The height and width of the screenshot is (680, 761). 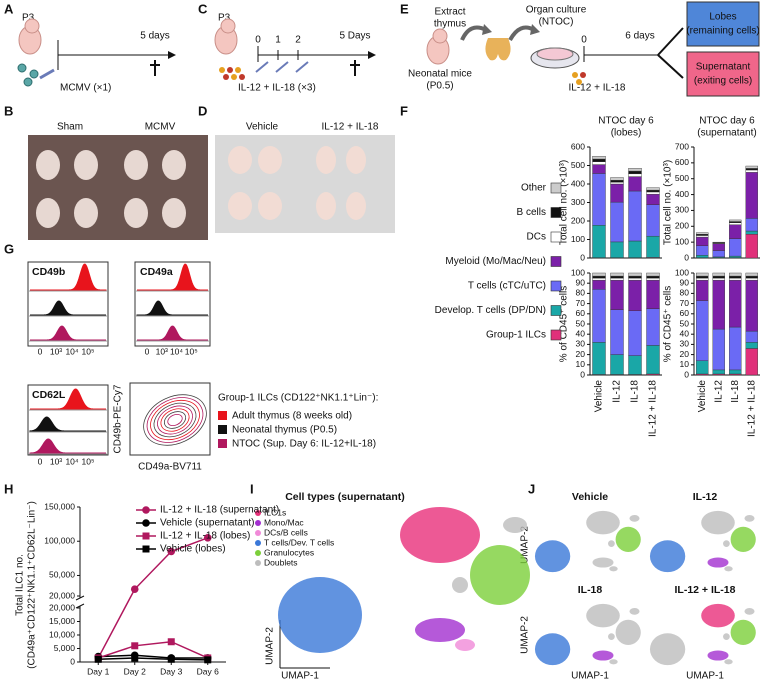 I want to click on y-tick-label: 50,000, so click(x=62, y=575).